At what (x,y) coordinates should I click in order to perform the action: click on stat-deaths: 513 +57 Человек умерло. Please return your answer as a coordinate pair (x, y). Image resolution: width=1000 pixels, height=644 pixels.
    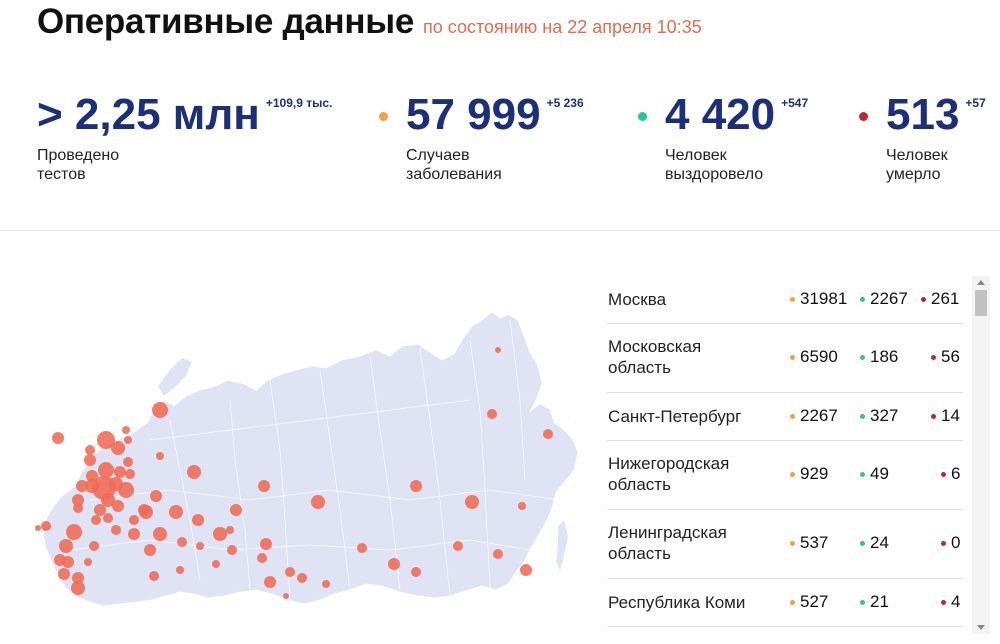
    Looking at the image, I should click on (922, 137).